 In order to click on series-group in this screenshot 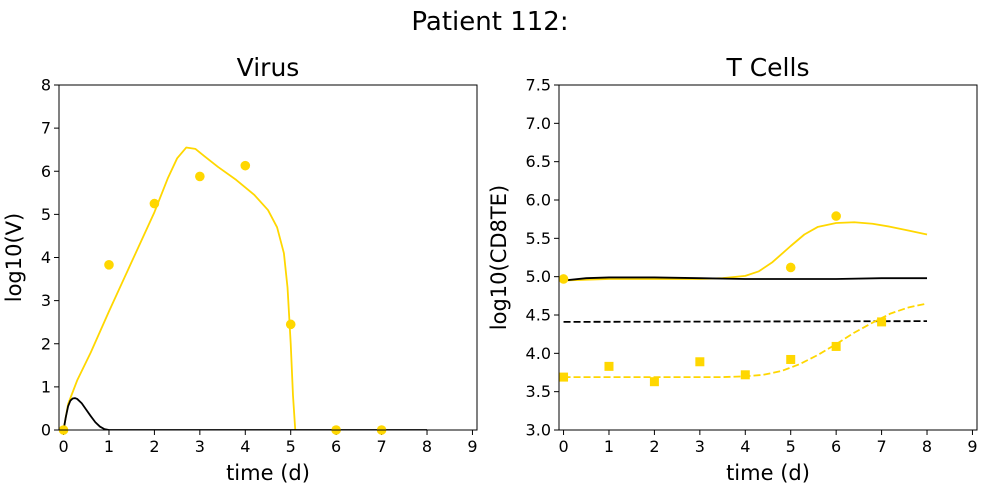, I will do `click(745, 300)`.